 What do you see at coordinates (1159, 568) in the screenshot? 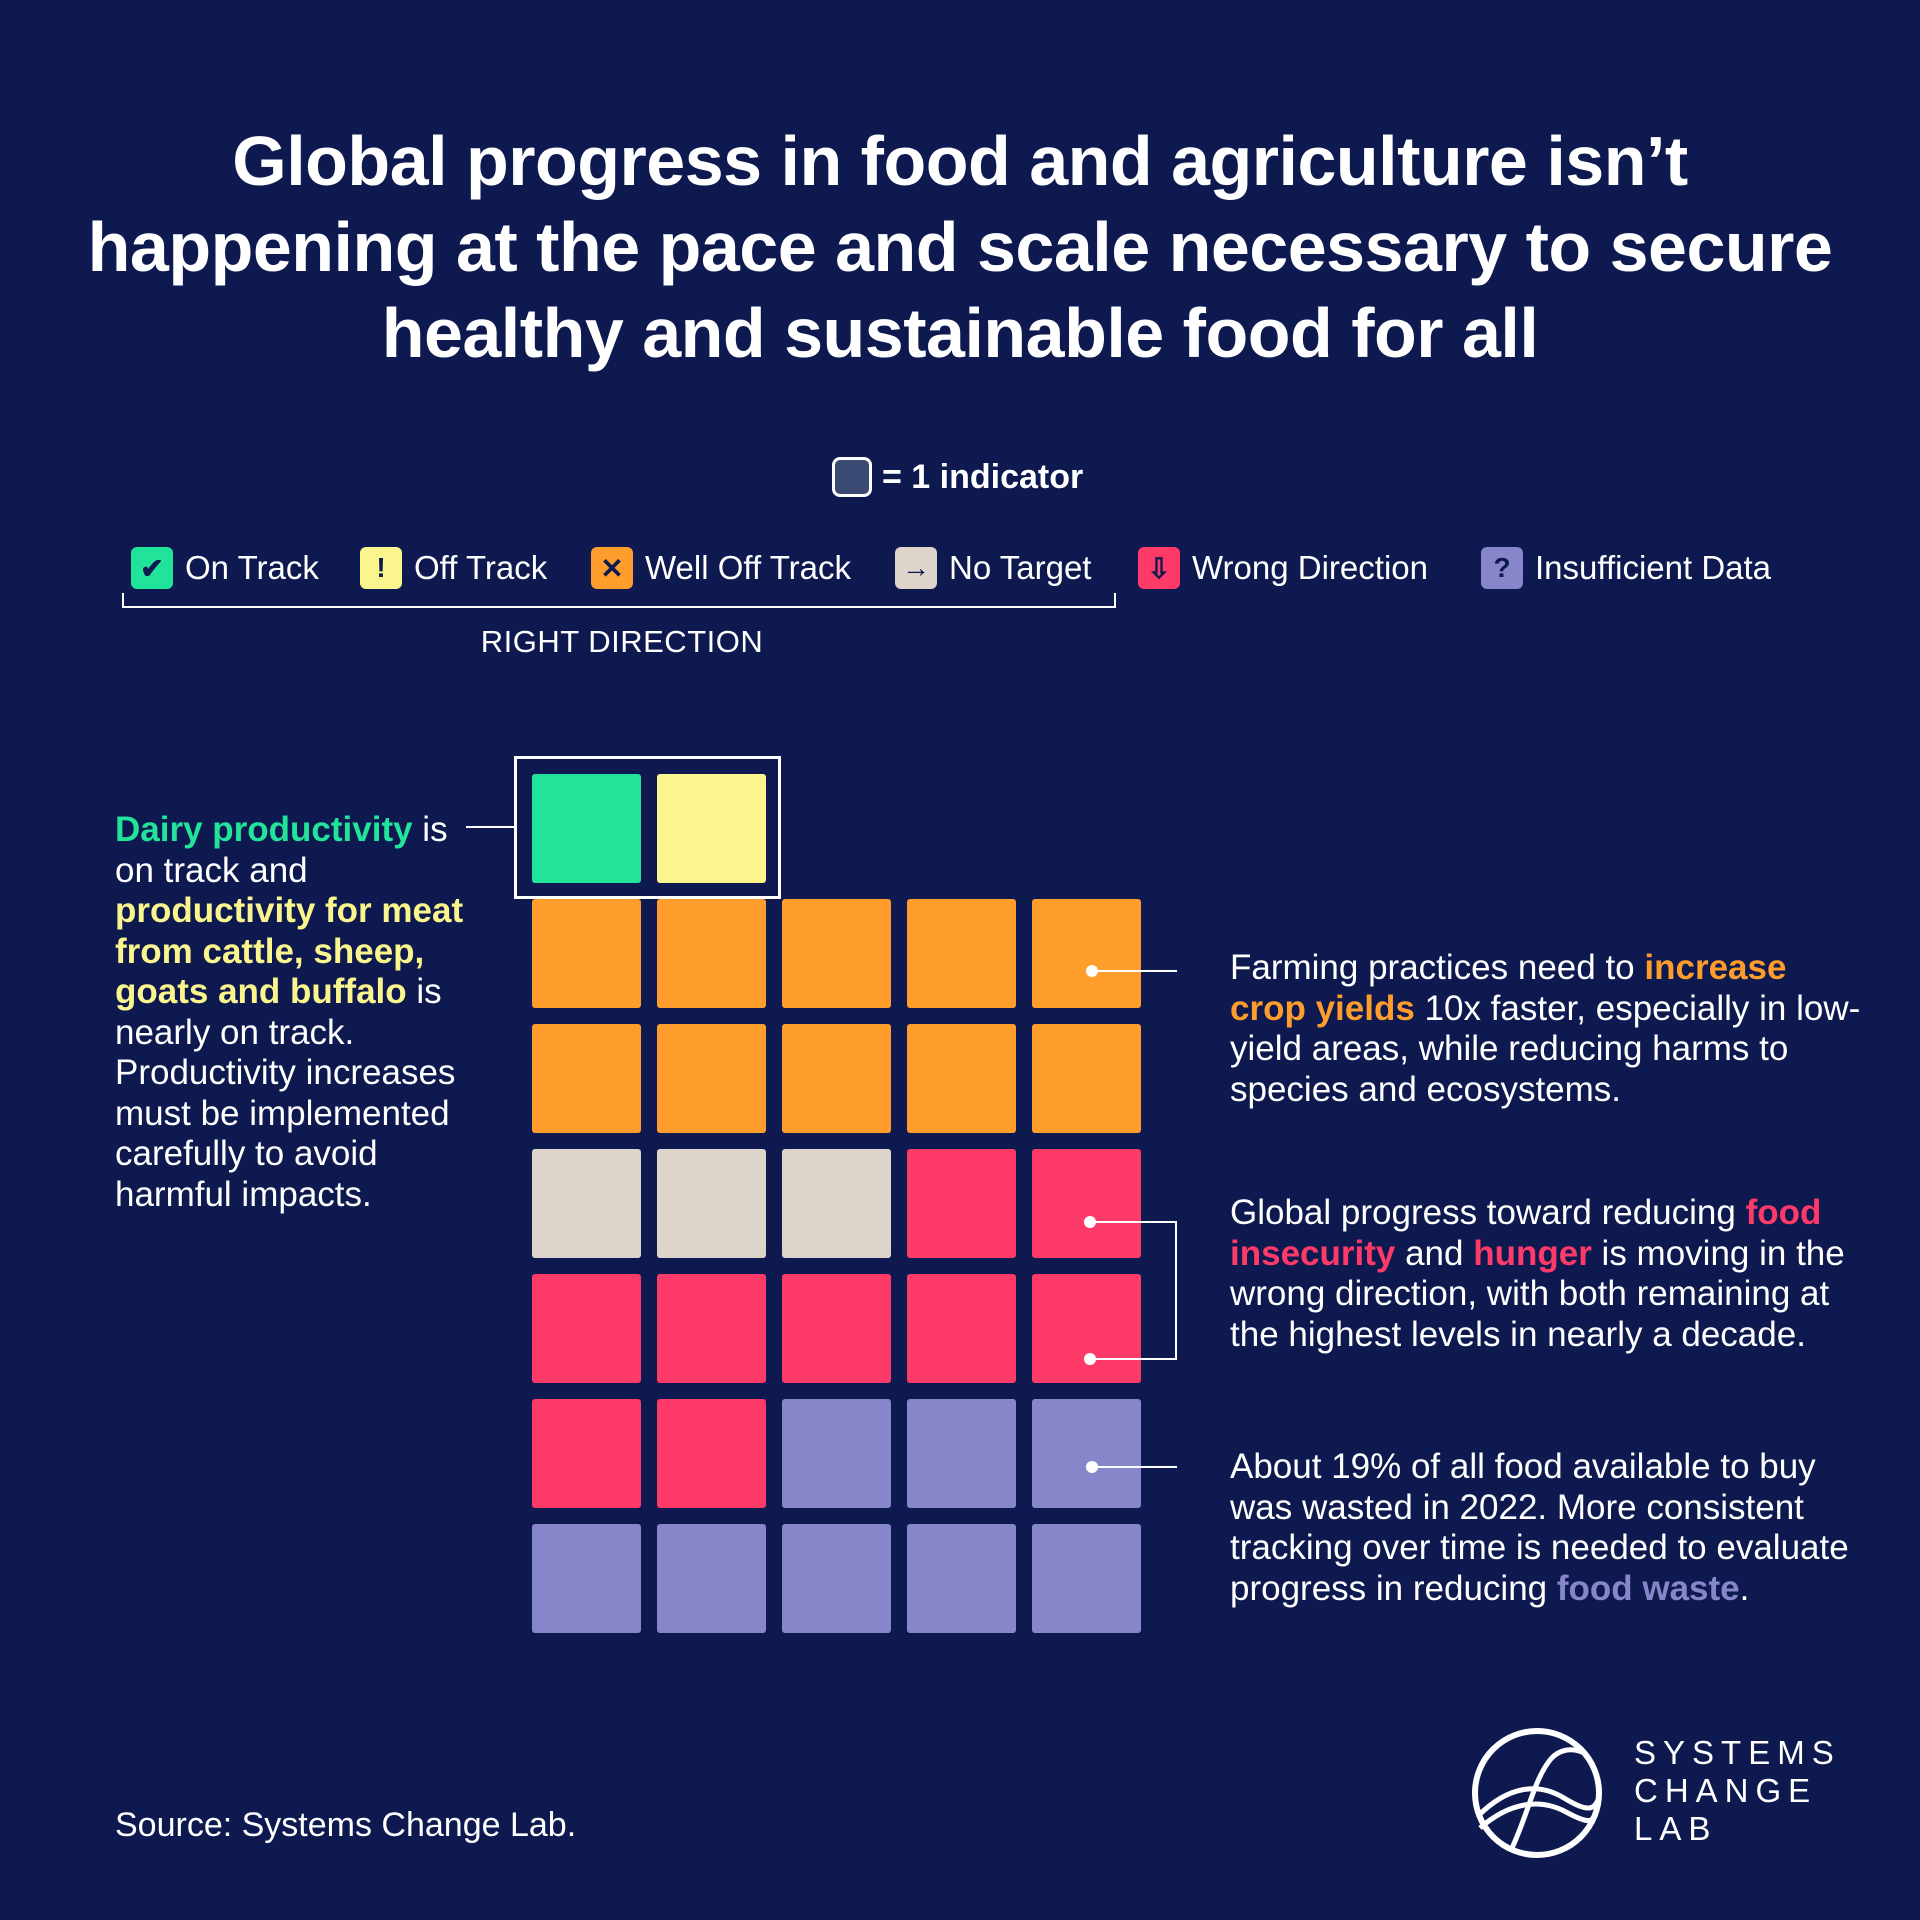
I see `arrow-down-icon: ⇩` at bounding box center [1159, 568].